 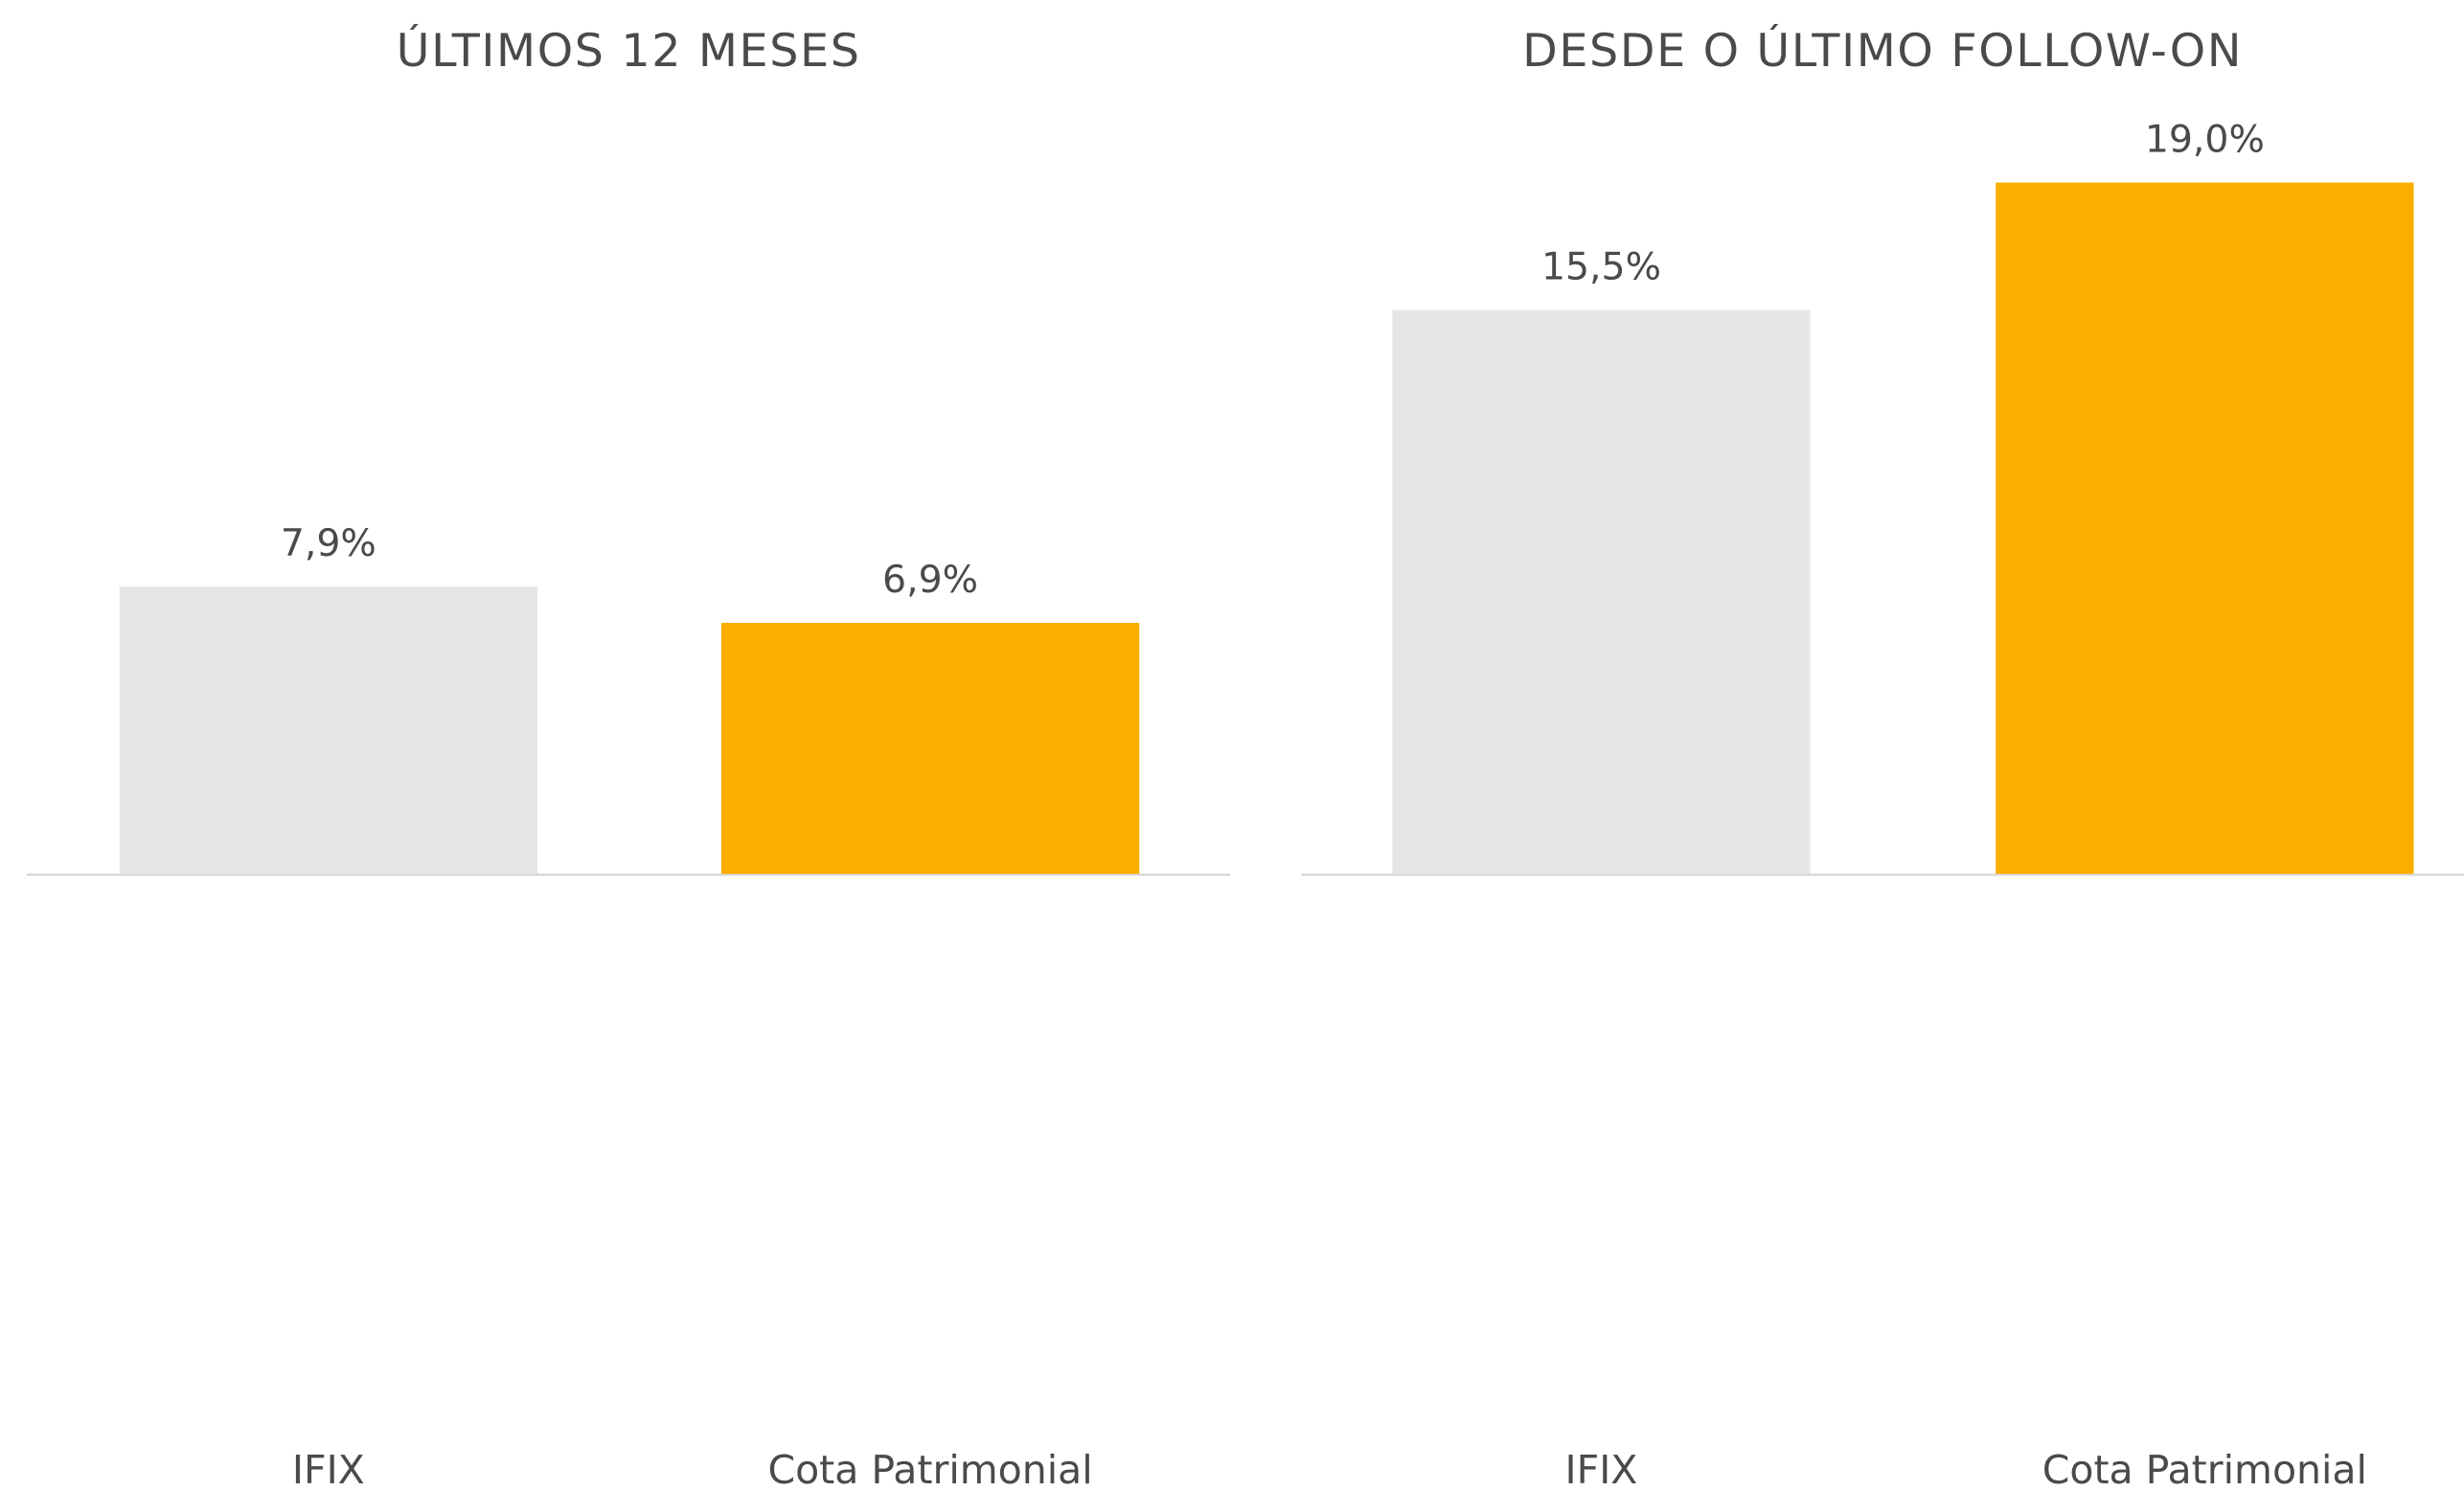 I want to click on chart-title: ÚLTIMOS 12 MESES, so click(x=629, y=50).